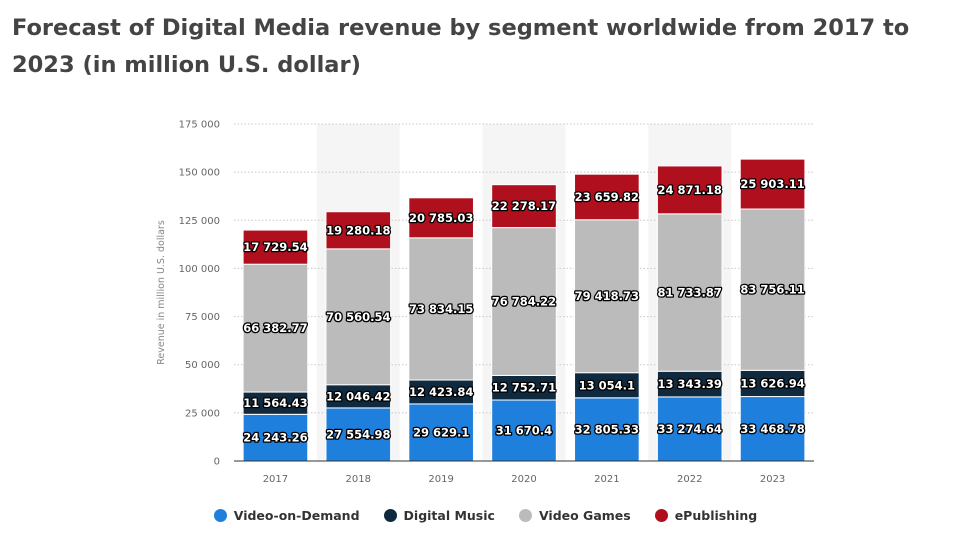 The width and height of the screenshot is (971, 542). Describe the element at coordinates (441, 392) in the screenshot. I see `data-label: 12 423.84` at that location.